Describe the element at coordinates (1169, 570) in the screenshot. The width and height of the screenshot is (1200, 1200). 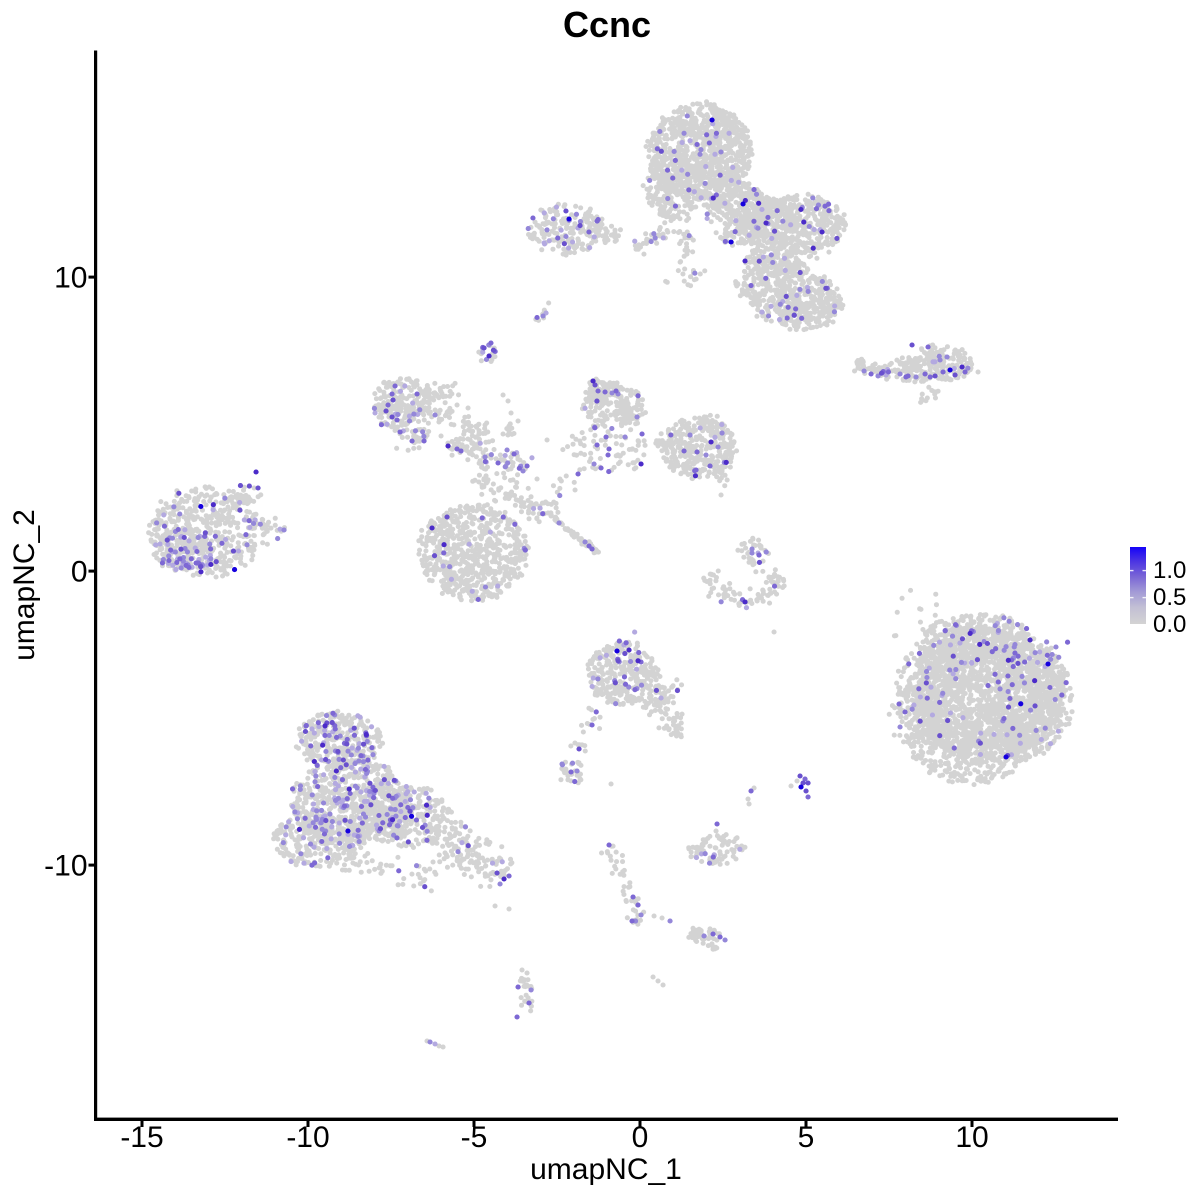
I see `svg-text: 1.0` at that location.